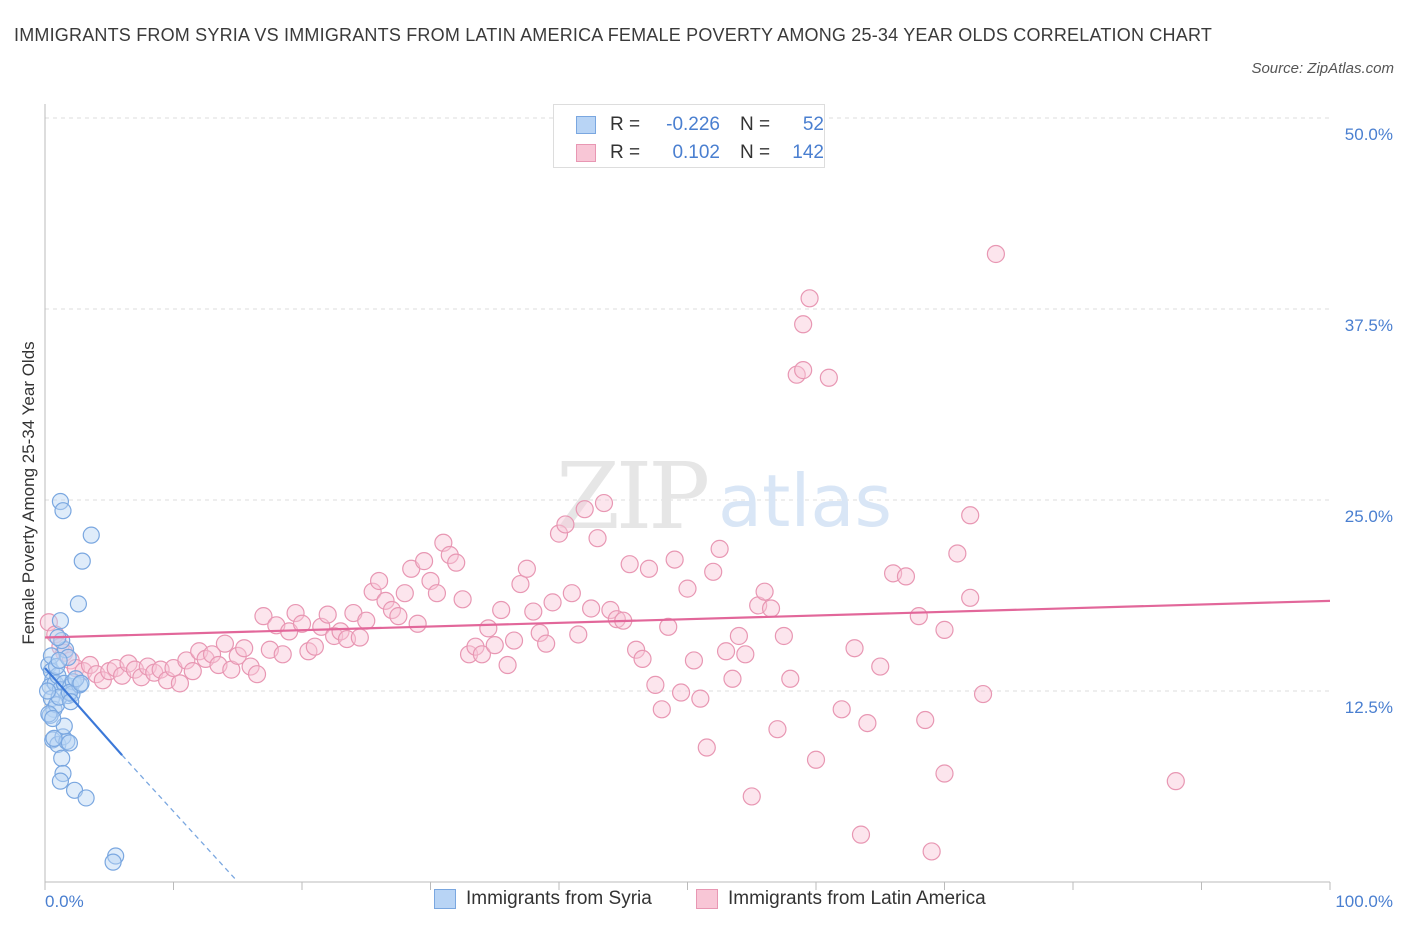  I want to click on x-tick-label: 100.0%, so click(1364, 901).